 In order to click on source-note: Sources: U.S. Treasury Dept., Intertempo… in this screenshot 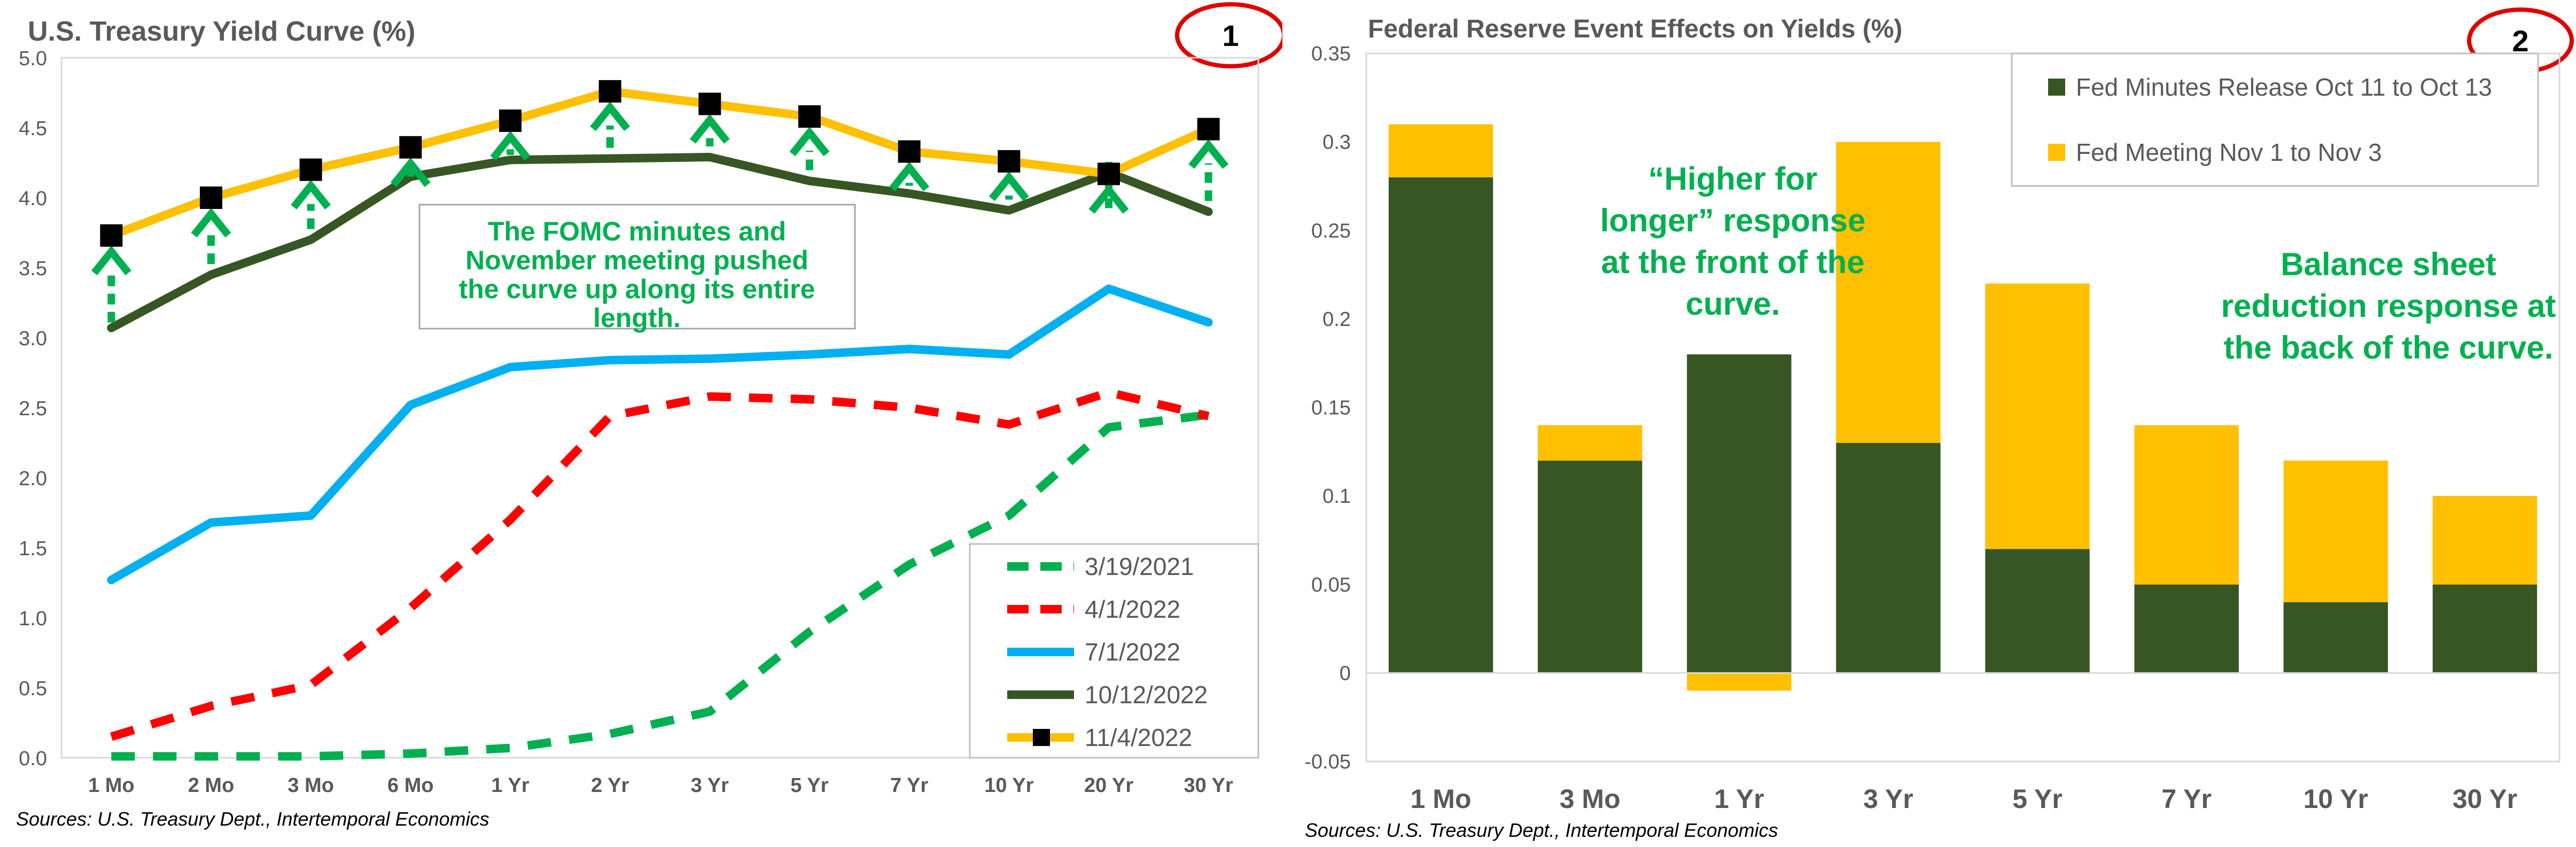, I will do `click(1541, 830)`.